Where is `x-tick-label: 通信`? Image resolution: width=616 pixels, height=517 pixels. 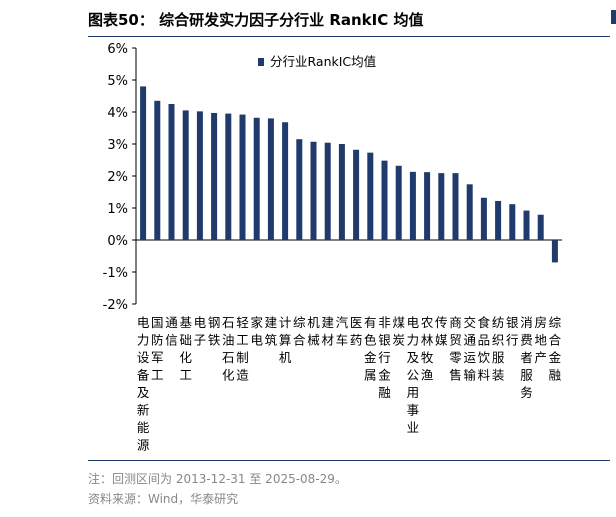
x-tick-label: 通信 is located at coordinates (171, 331).